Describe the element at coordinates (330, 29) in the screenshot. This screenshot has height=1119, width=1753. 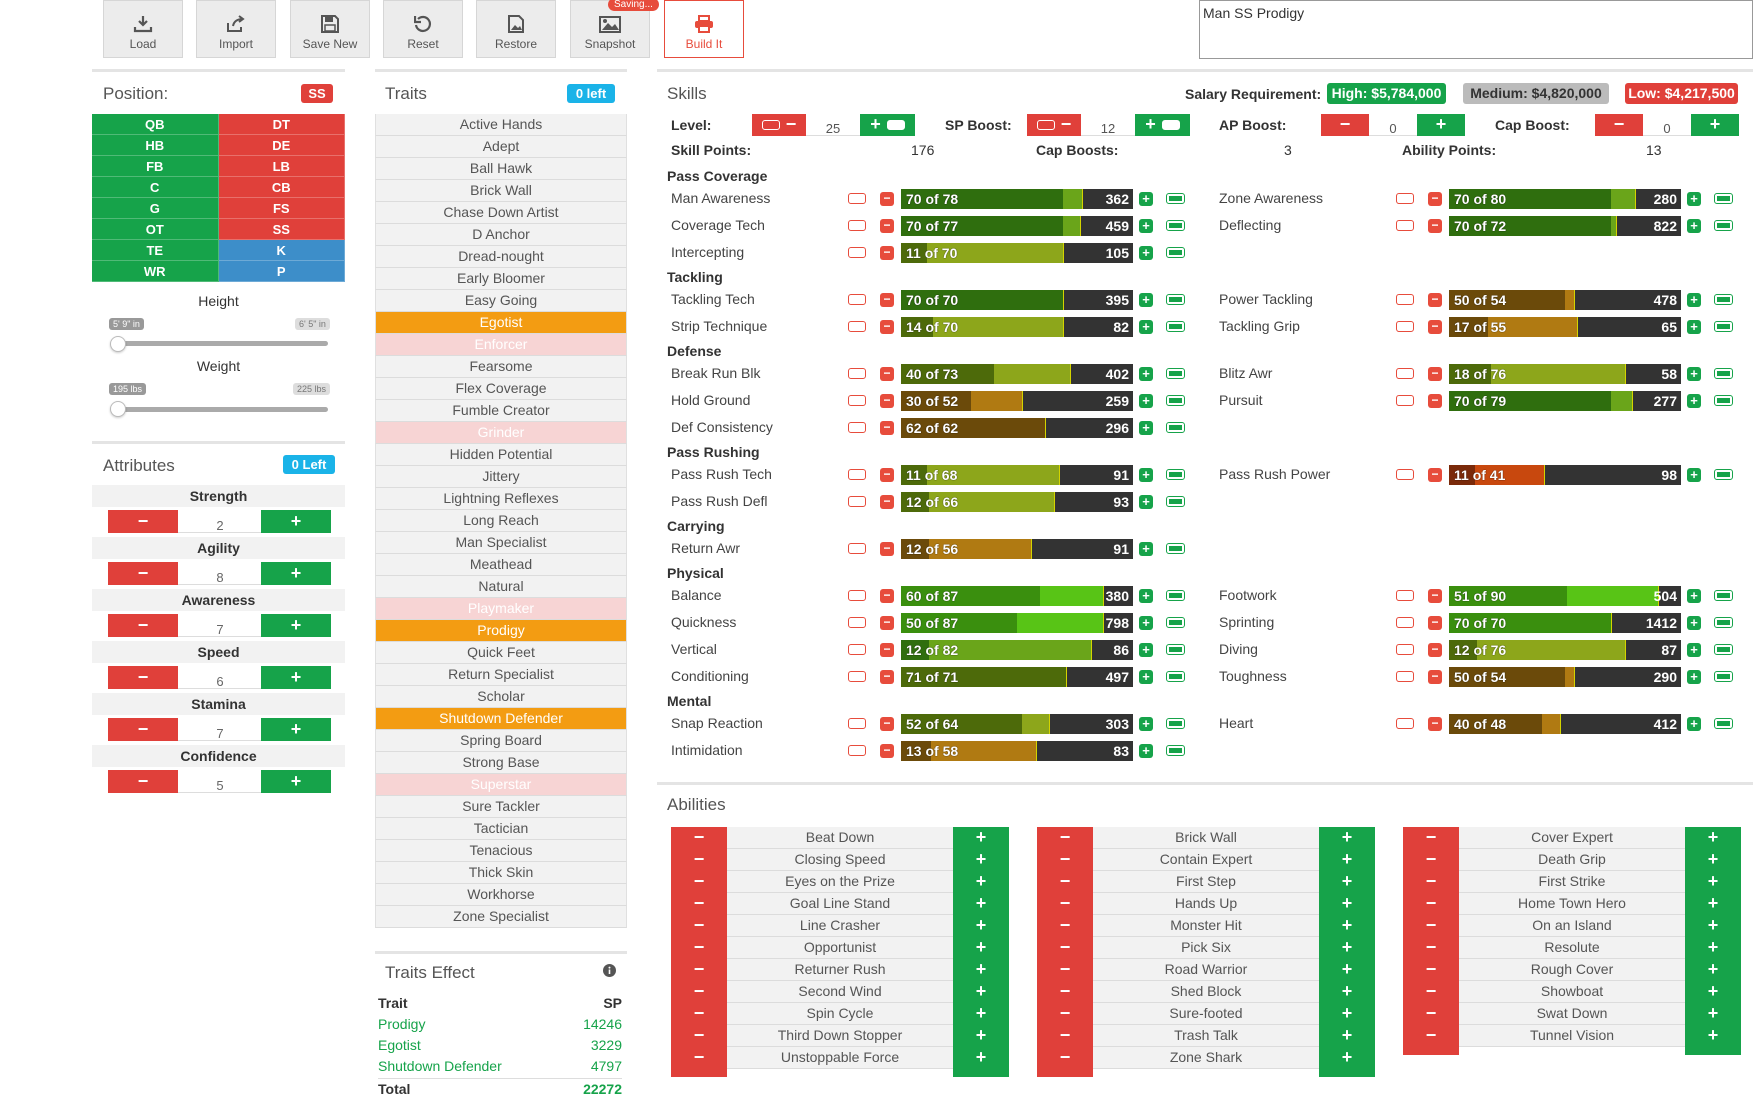
I see `save-new-button: Save New` at that location.